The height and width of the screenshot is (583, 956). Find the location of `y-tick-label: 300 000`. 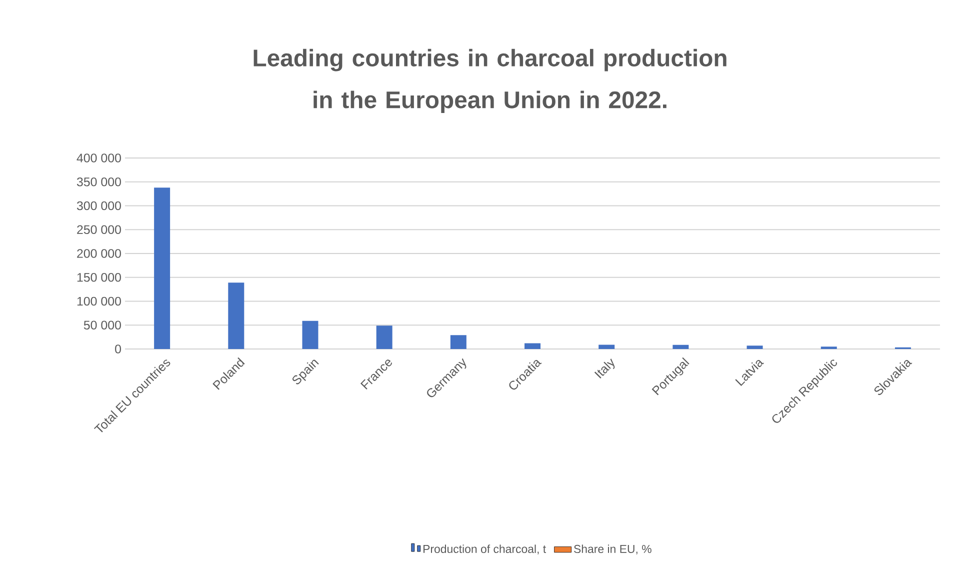

y-tick-label: 300 000 is located at coordinates (98, 205).